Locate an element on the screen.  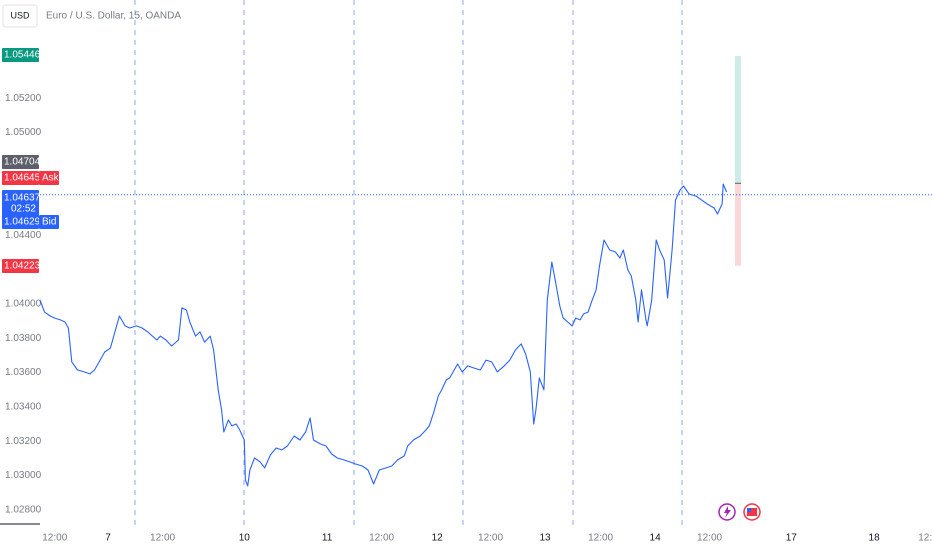
currency-button is located at coordinates (20, 16).